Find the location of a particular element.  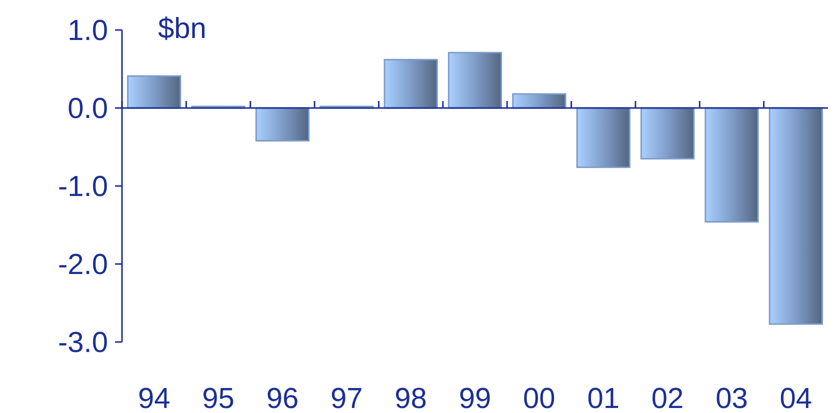

x-tick-label: 97 is located at coordinates (346, 398).